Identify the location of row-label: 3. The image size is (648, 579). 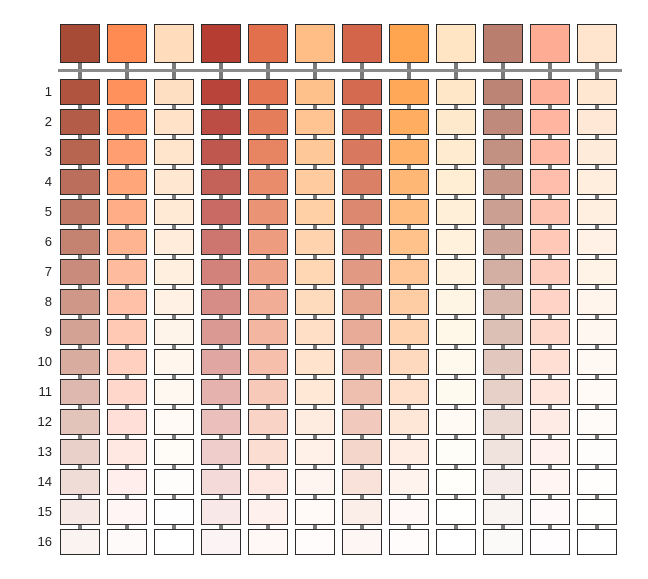
(48, 151).